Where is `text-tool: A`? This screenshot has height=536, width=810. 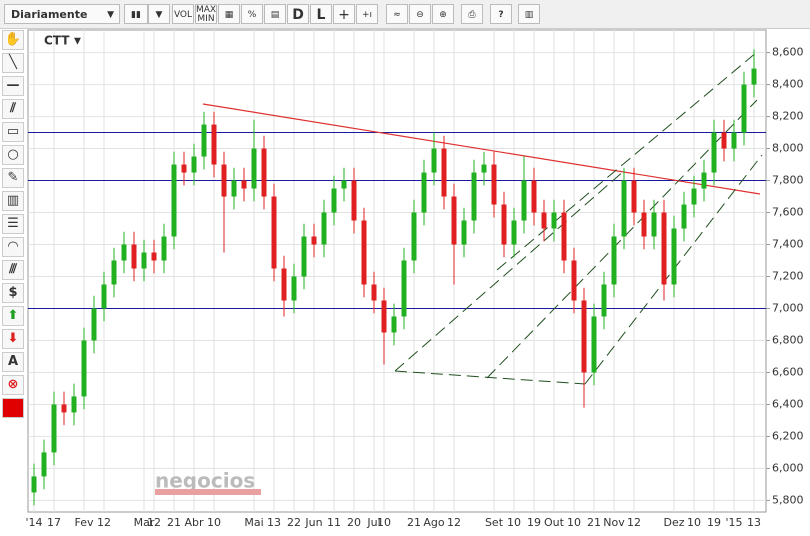
text-tool: A is located at coordinates (13, 362).